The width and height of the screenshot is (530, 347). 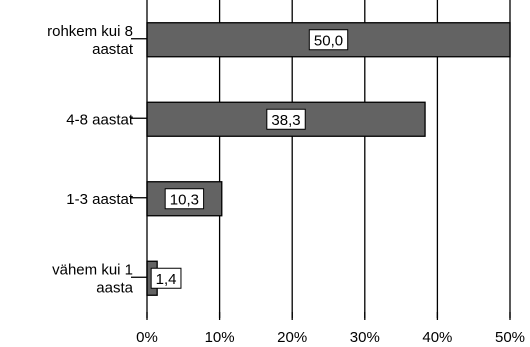 I want to click on data-label-value: 38,3, so click(x=285, y=120).